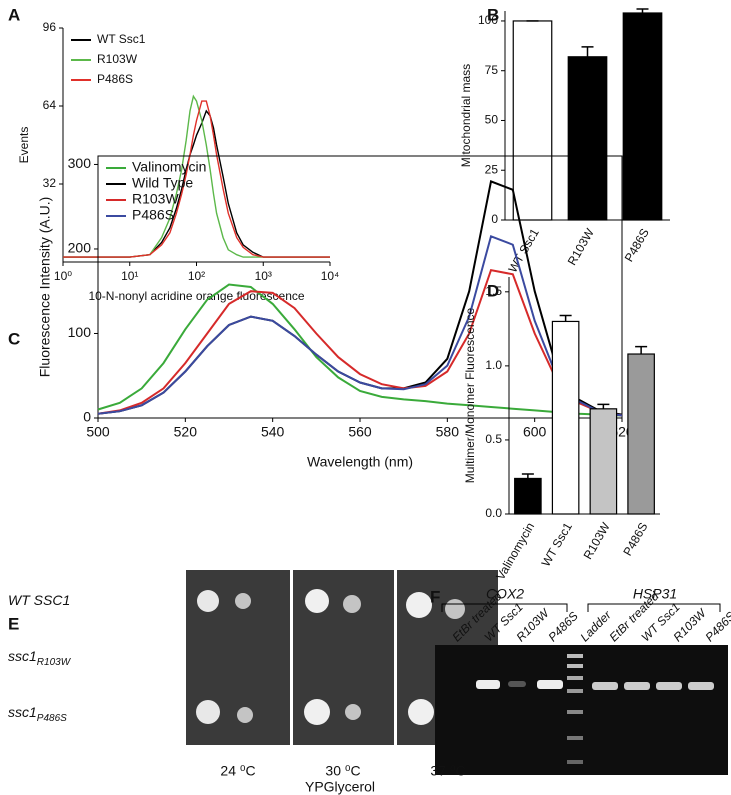 The width and height of the screenshot is (731, 795). What do you see at coordinates (493, 513) in the screenshot?
I see `y-tick-label: 0.0` at bounding box center [493, 513].